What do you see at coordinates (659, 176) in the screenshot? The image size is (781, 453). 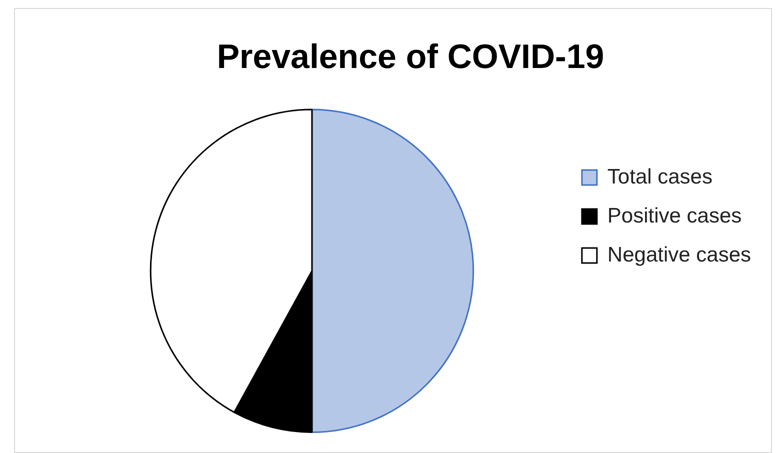 I see `legend-label: Total cases` at bounding box center [659, 176].